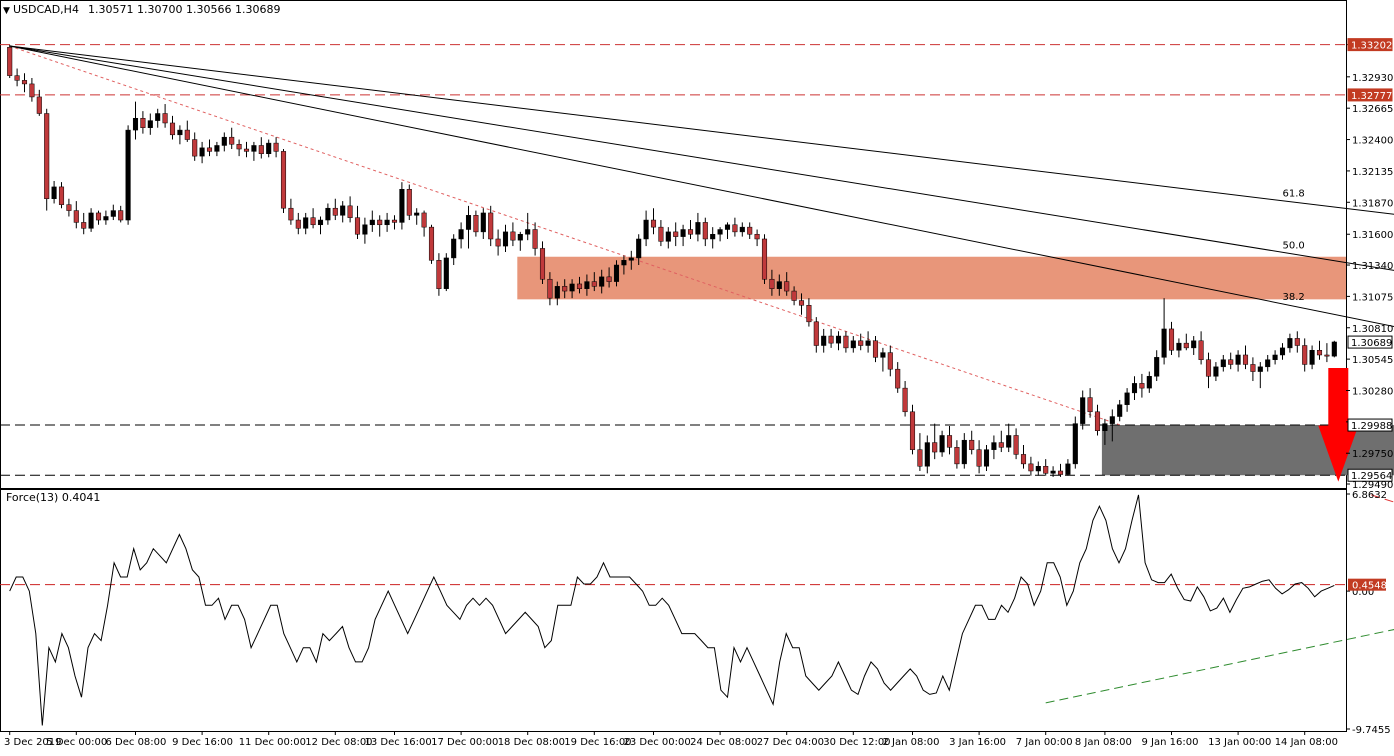  I want to click on force-axis-tick-label: 6.8632, so click(1369, 495).